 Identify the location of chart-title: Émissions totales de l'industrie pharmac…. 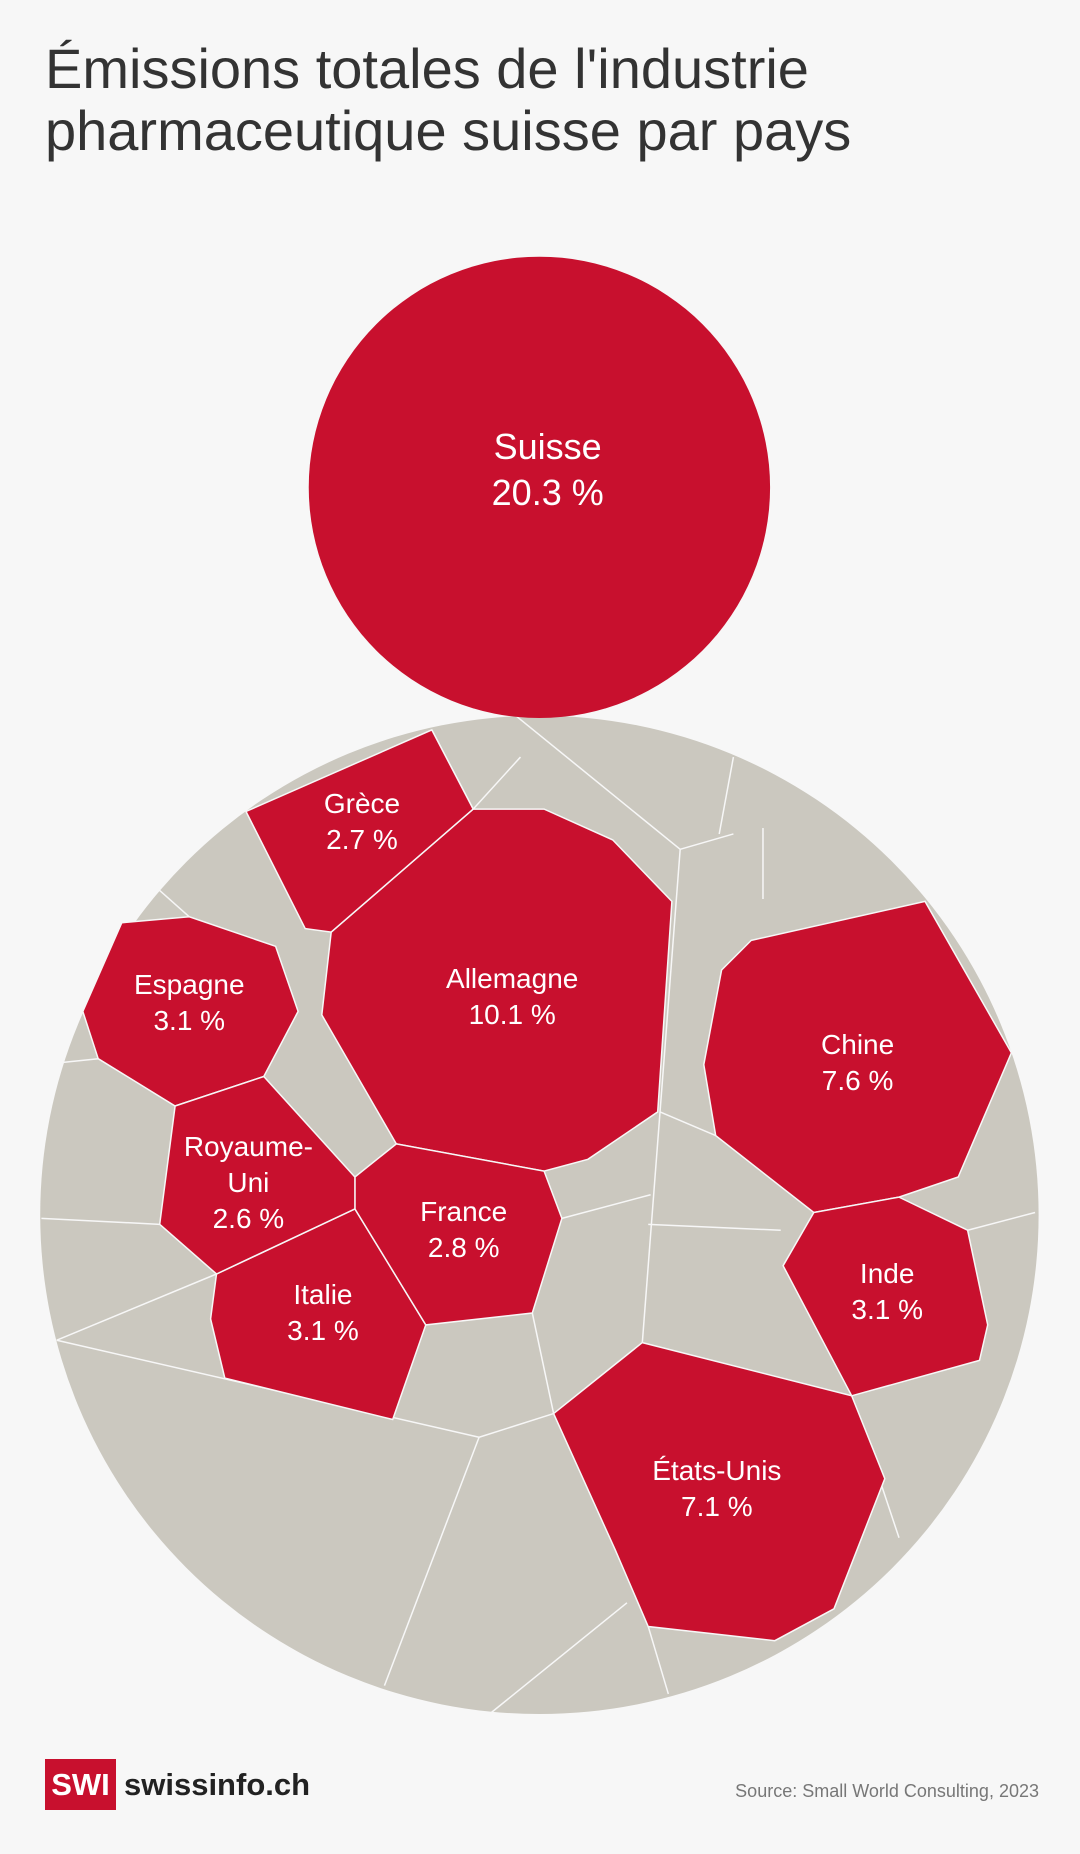
(448, 99).